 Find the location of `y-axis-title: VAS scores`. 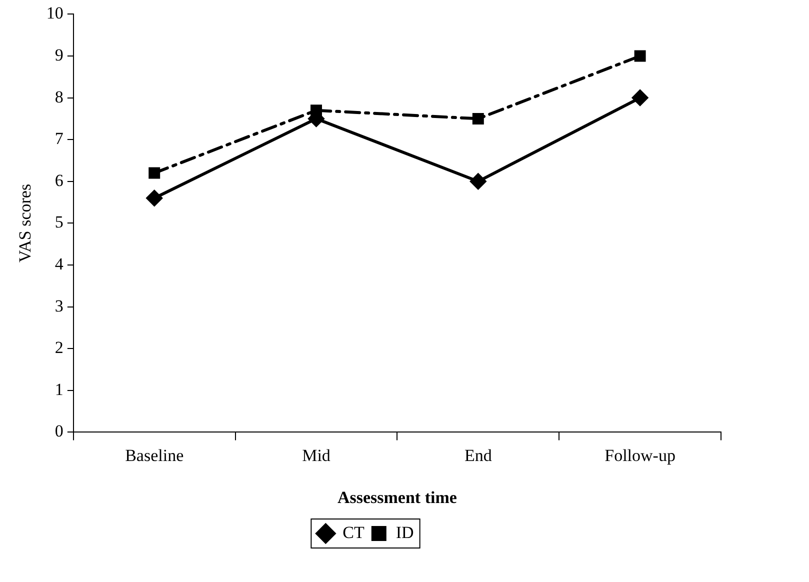

y-axis-title: VAS scores is located at coordinates (25, 223).